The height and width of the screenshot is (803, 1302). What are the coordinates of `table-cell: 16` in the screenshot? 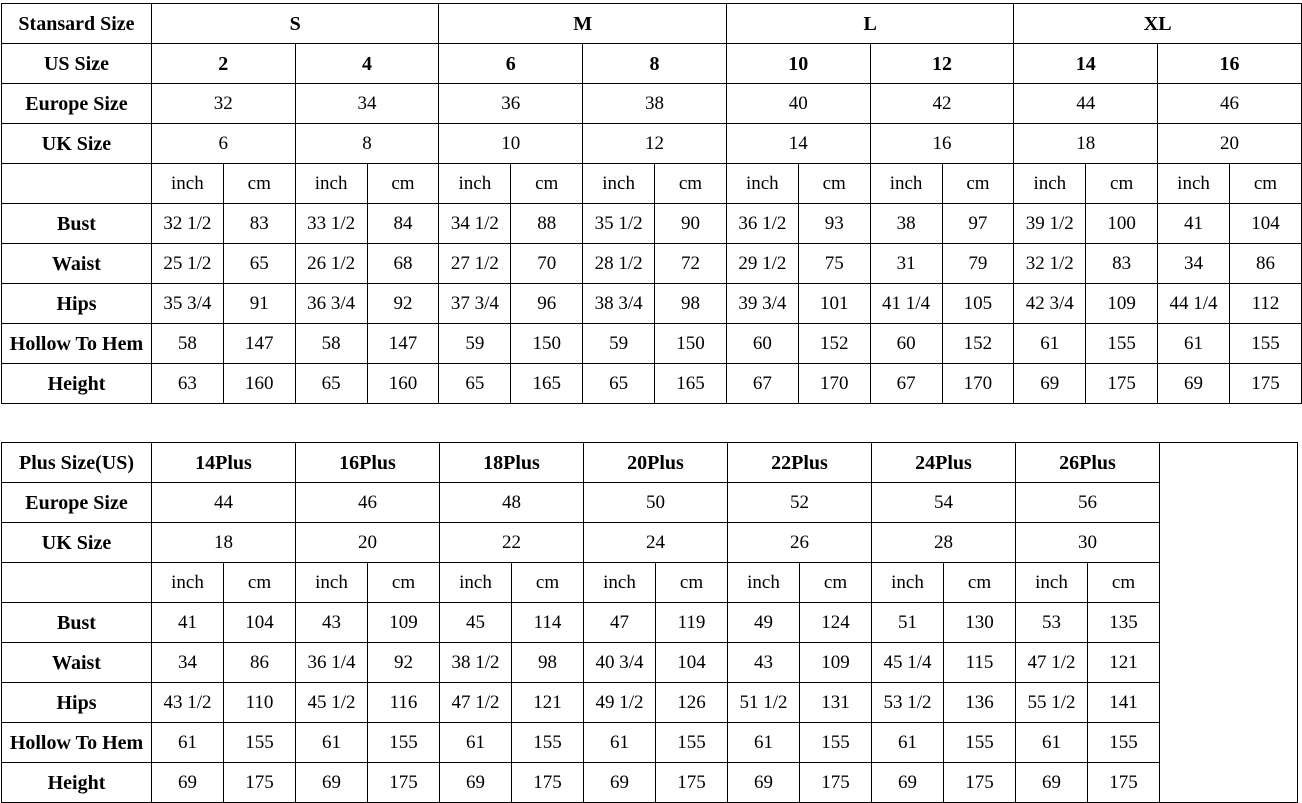 It's located at (1229, 63).